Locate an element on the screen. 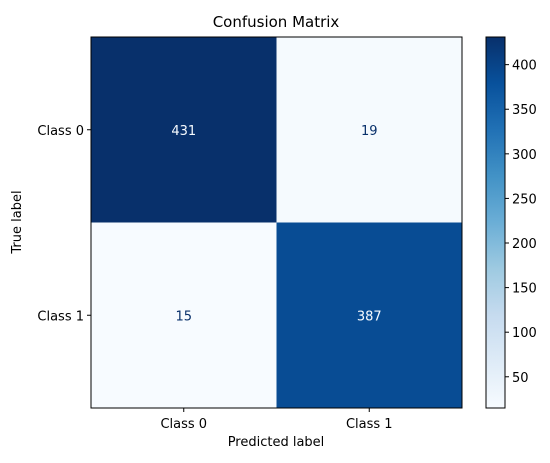  y-tick-label: Class 0 is located at coordinates (60, 131).